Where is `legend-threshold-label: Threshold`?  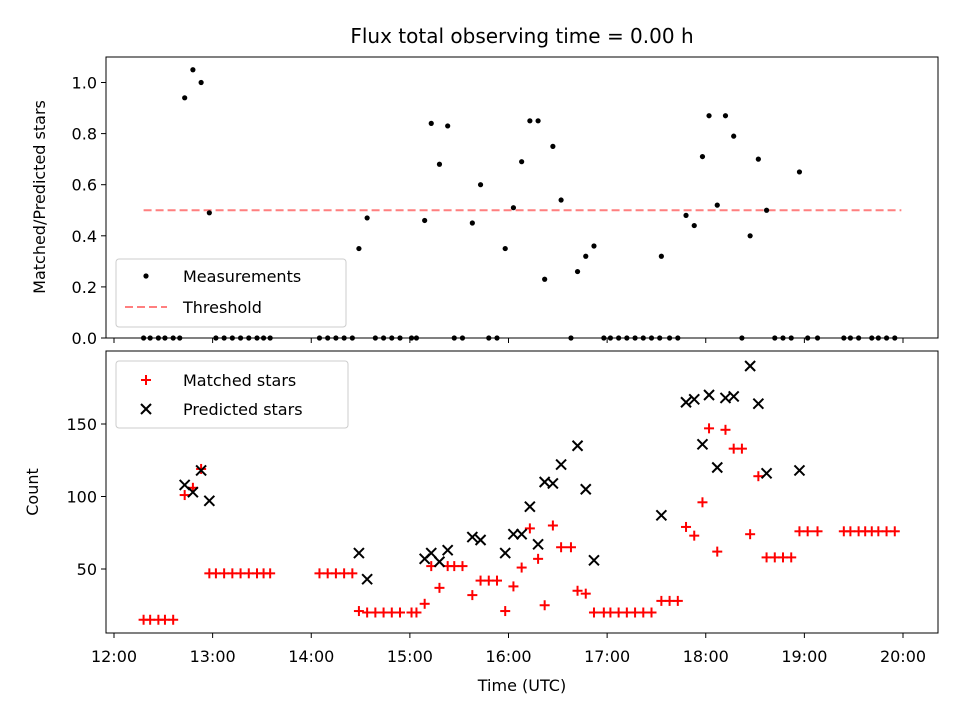
legend-threshold-label: Threshold is located at coordinates (222, 307).